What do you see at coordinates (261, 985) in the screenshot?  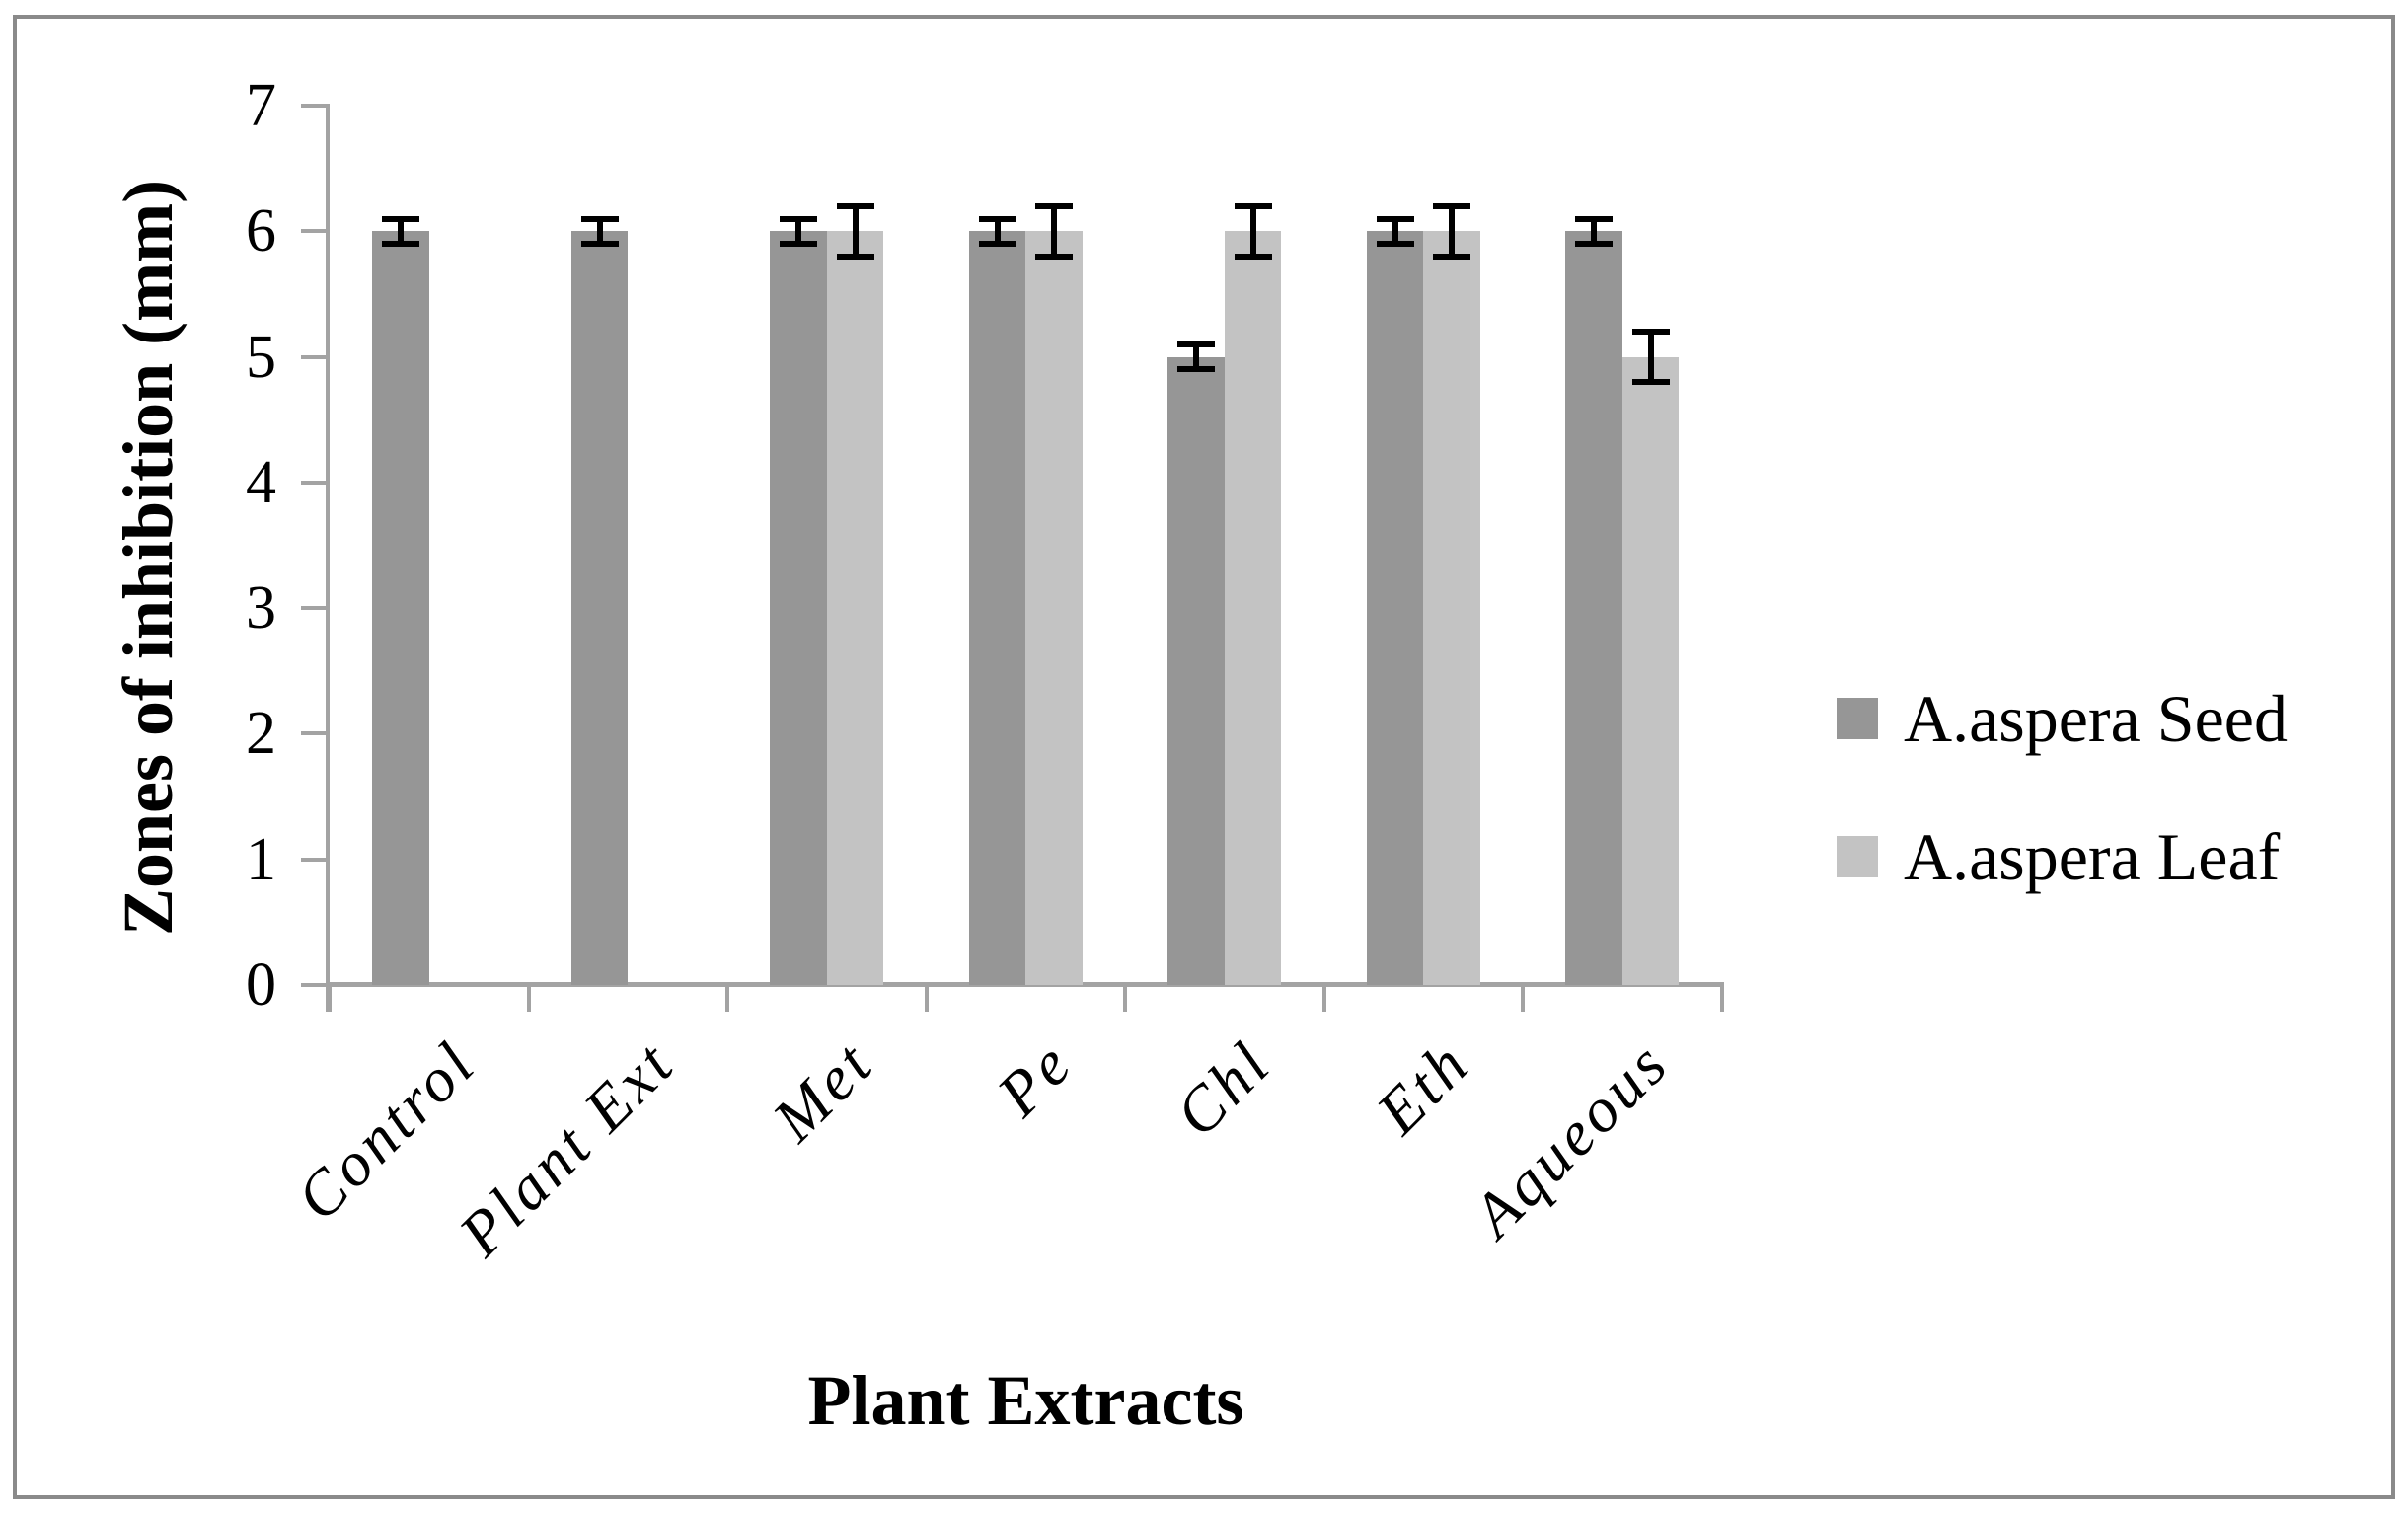 I see `y-tick-label: 0` at bounding box center [261, 985].